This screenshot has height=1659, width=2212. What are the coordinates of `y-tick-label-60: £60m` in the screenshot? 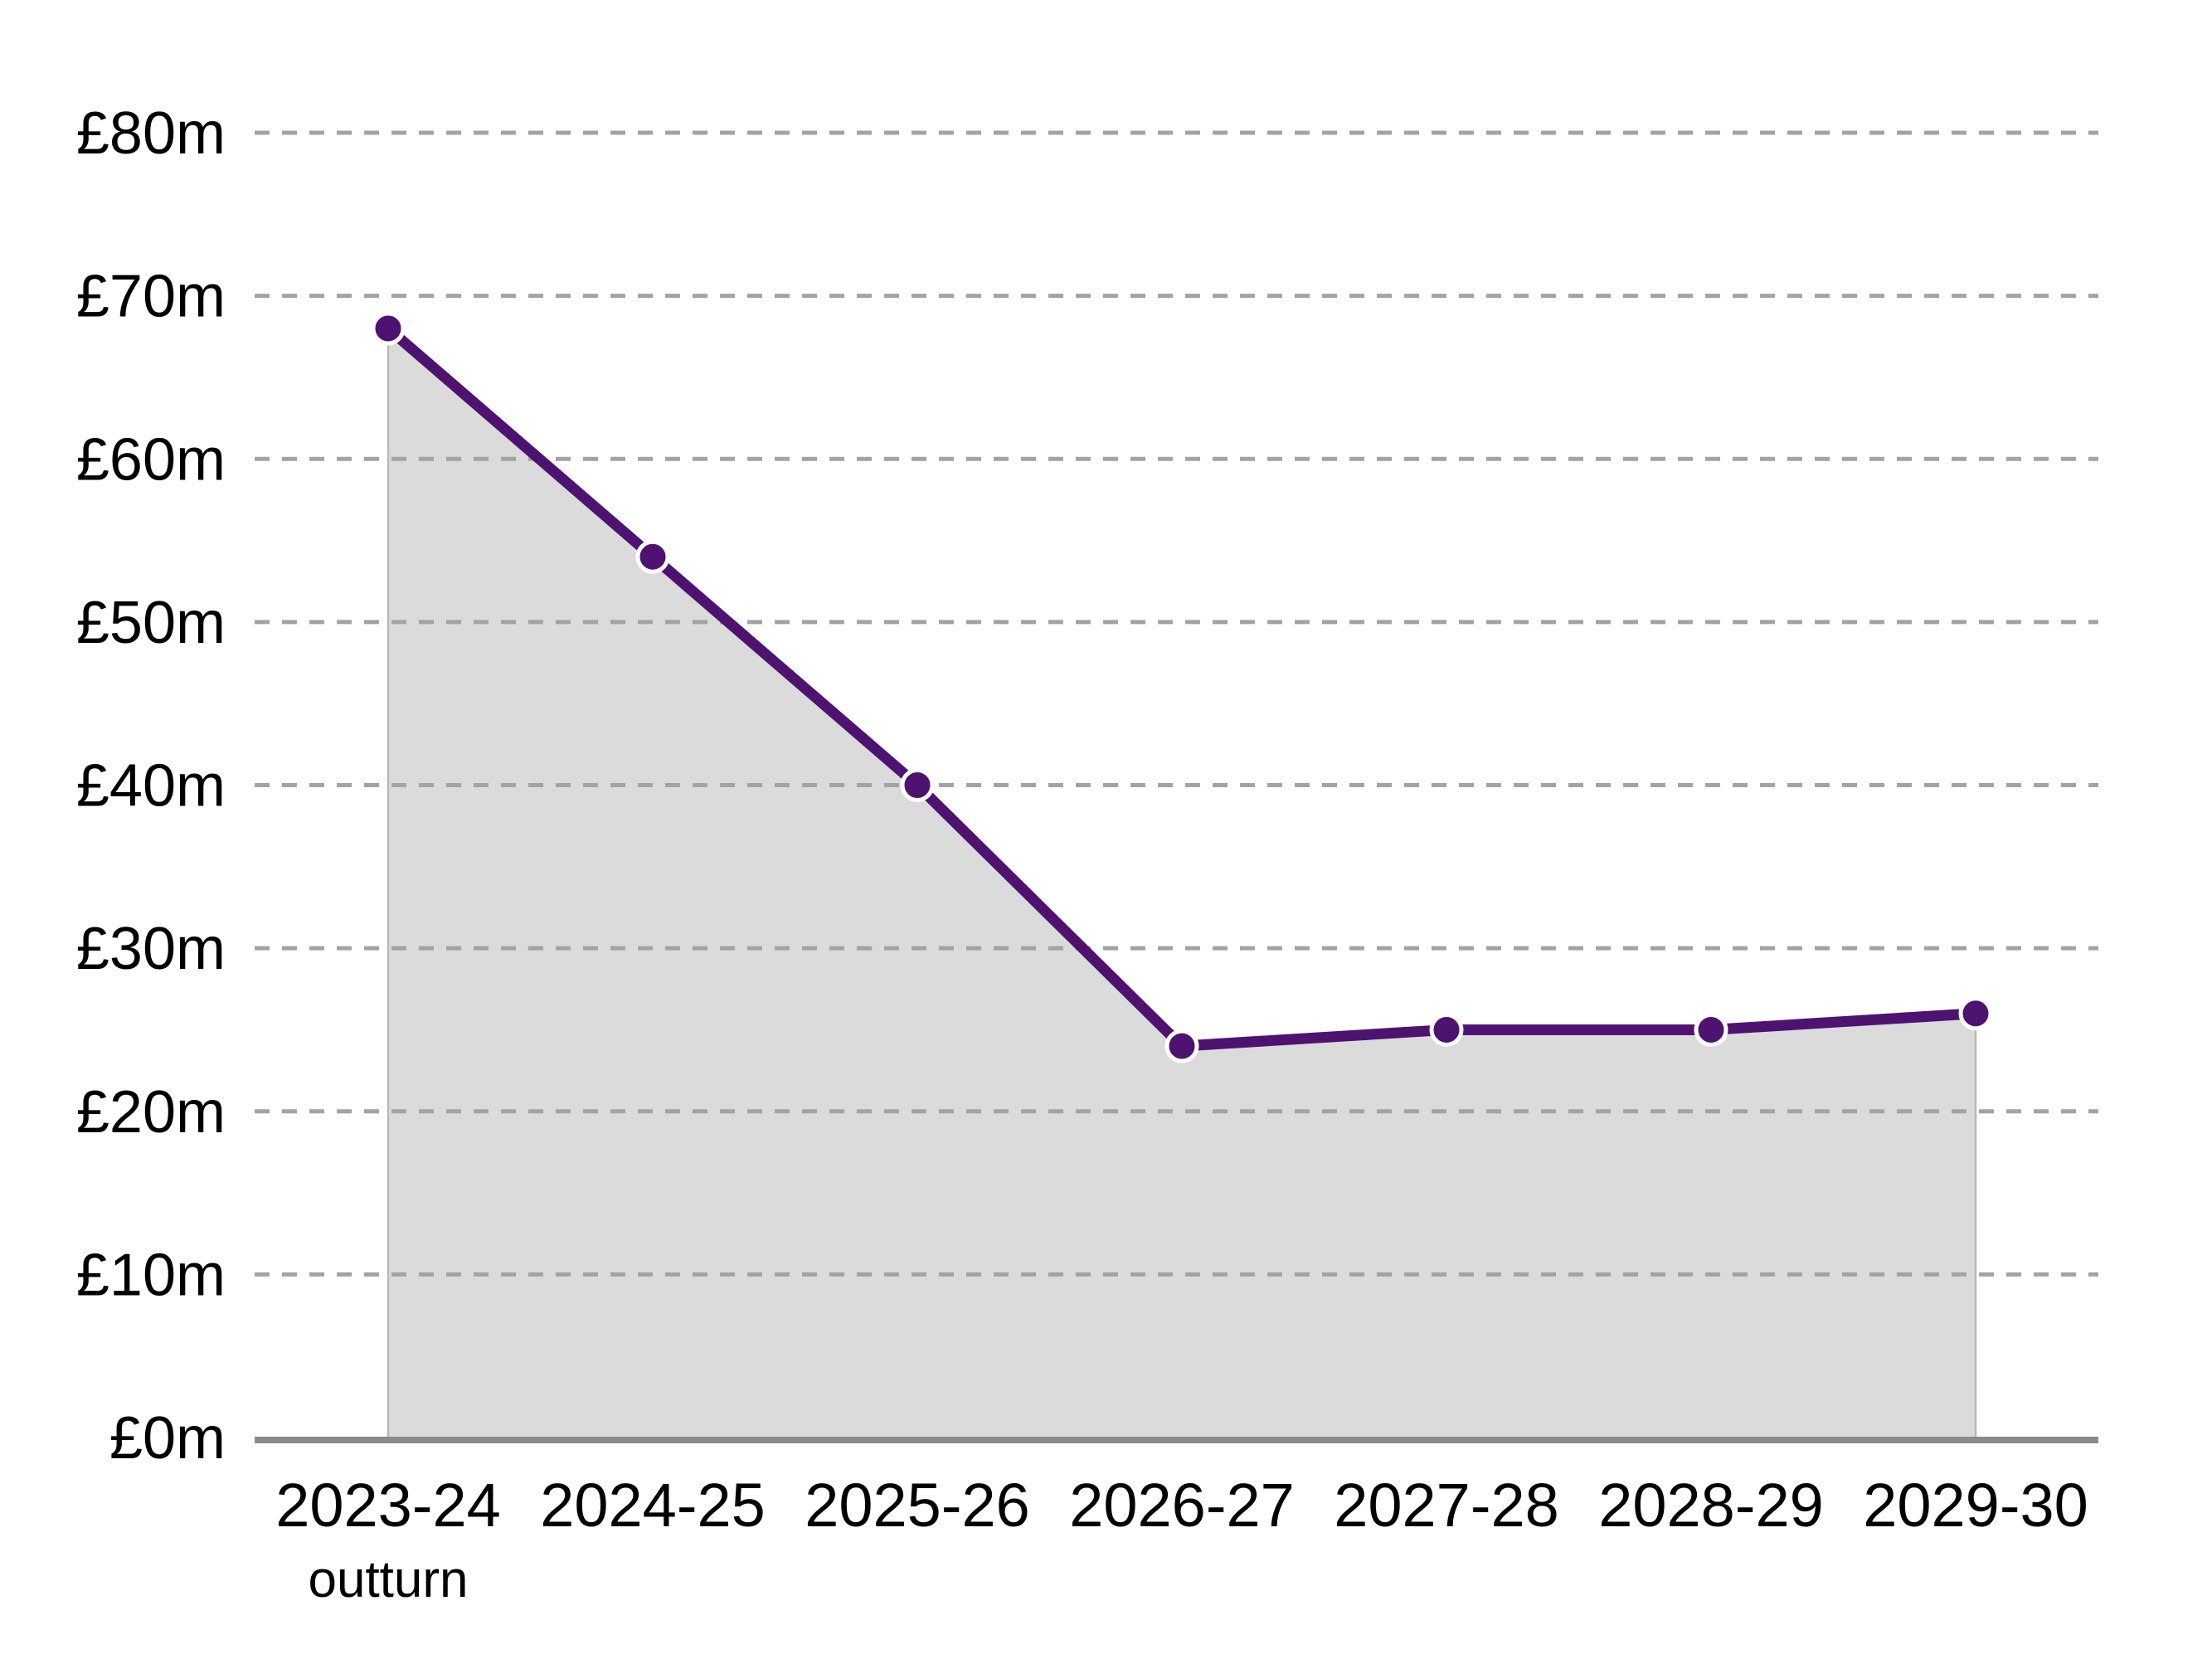 It's located at (151, 459).